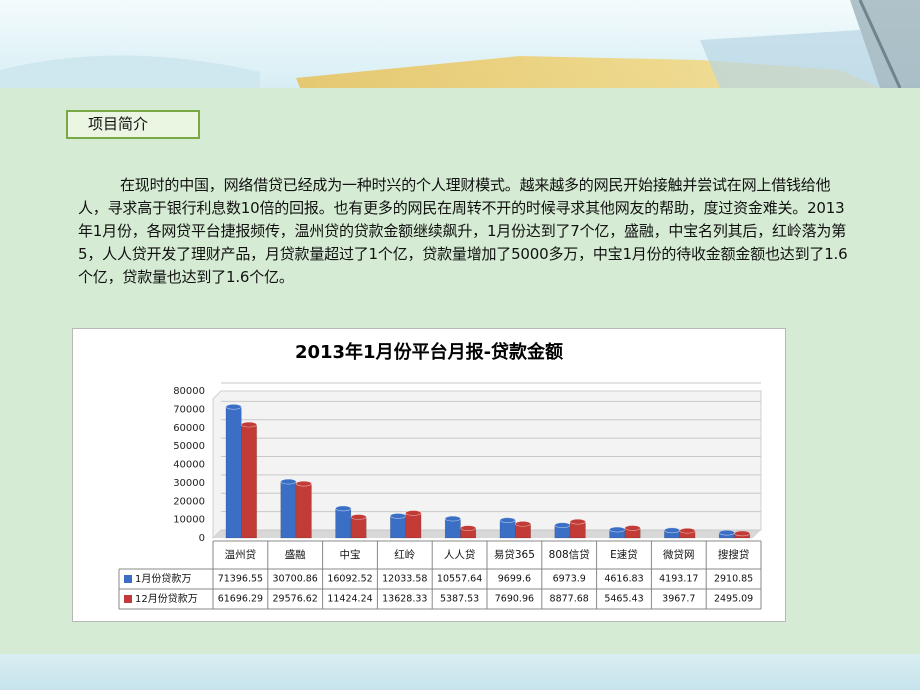  What do you see at coordinates (350, 554) in the screenshot?
I see `x-tick-label: 中宝` at bounding box center [350, 554].